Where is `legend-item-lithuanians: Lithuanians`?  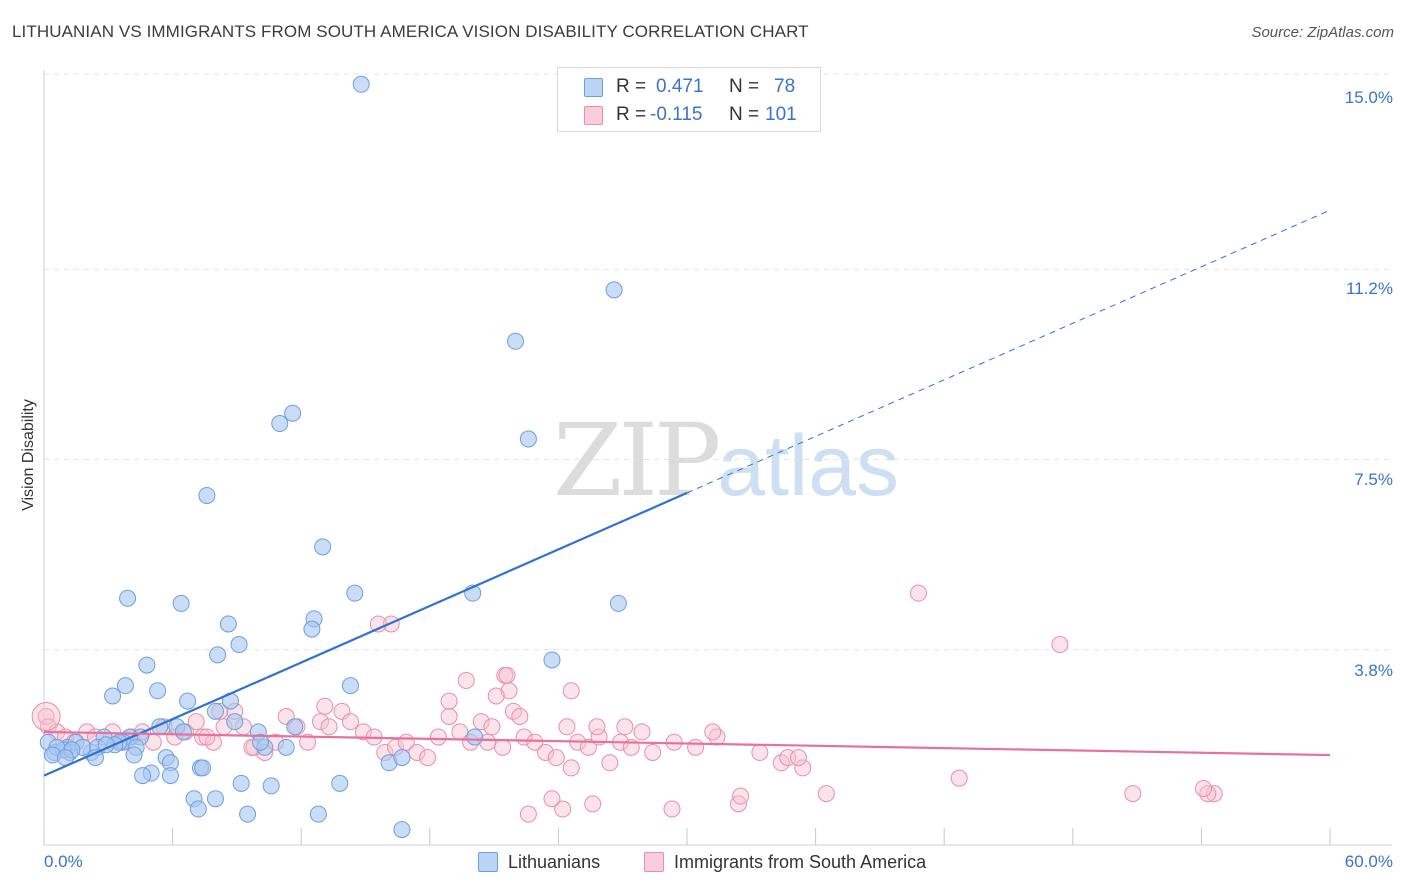 legend-item-lithuanians: Lithuanians is located at coordinates (539, 862).